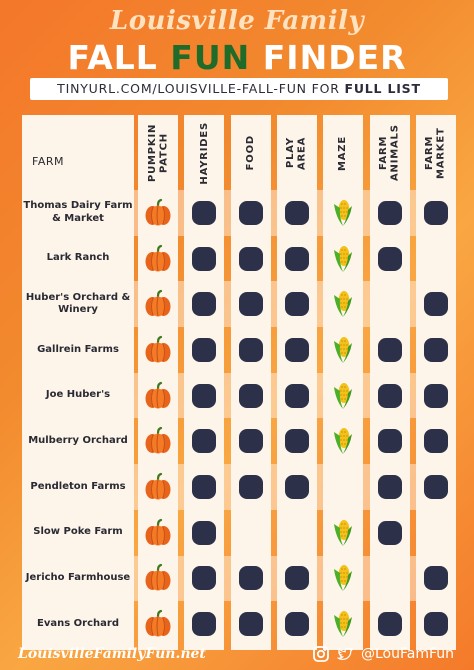  I want to click on column-header: PUMPKIN PATCH, so click(158, 153).